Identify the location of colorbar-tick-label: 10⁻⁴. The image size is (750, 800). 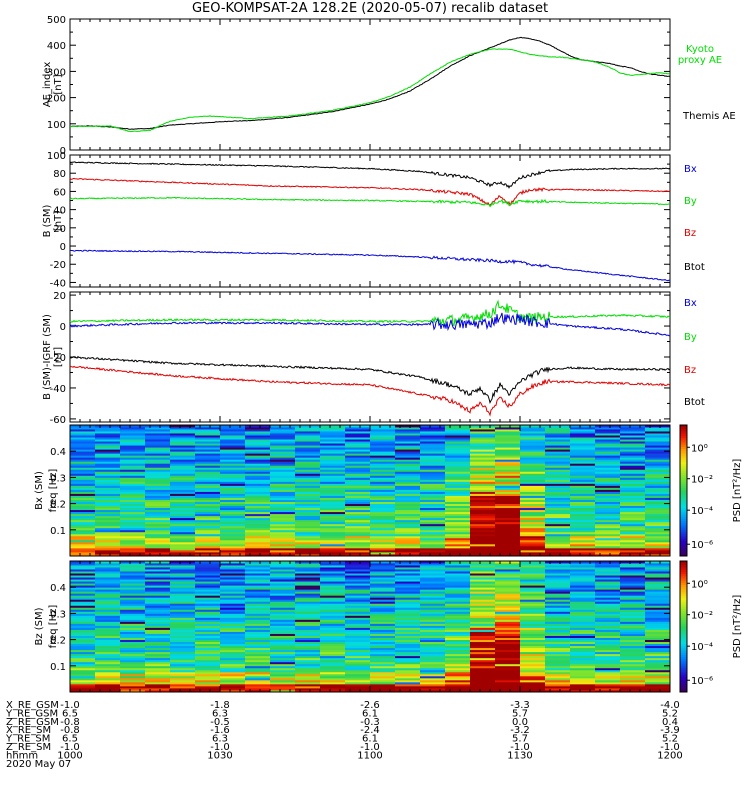
(702, 511).